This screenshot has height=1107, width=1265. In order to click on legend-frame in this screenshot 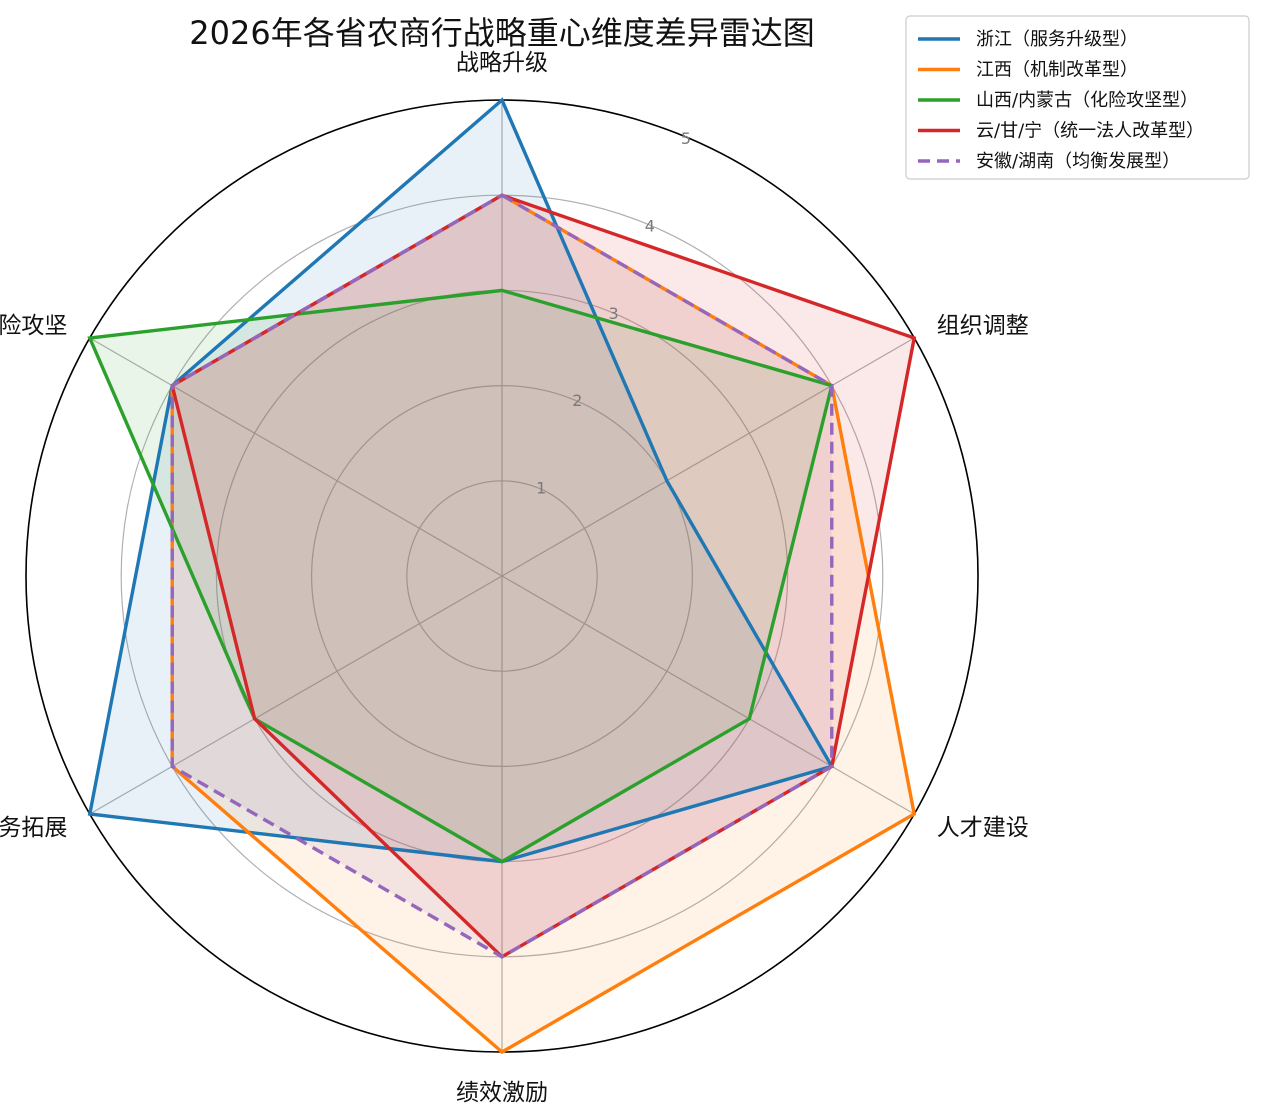, I will do `click(1077, 97)`.